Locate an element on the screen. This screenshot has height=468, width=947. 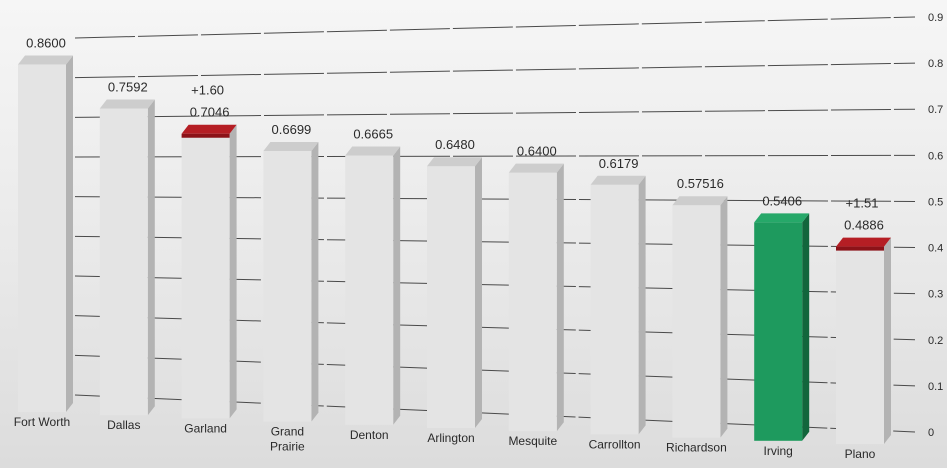
y-tick-label: 0.1 is located at coordinates (935, 387).